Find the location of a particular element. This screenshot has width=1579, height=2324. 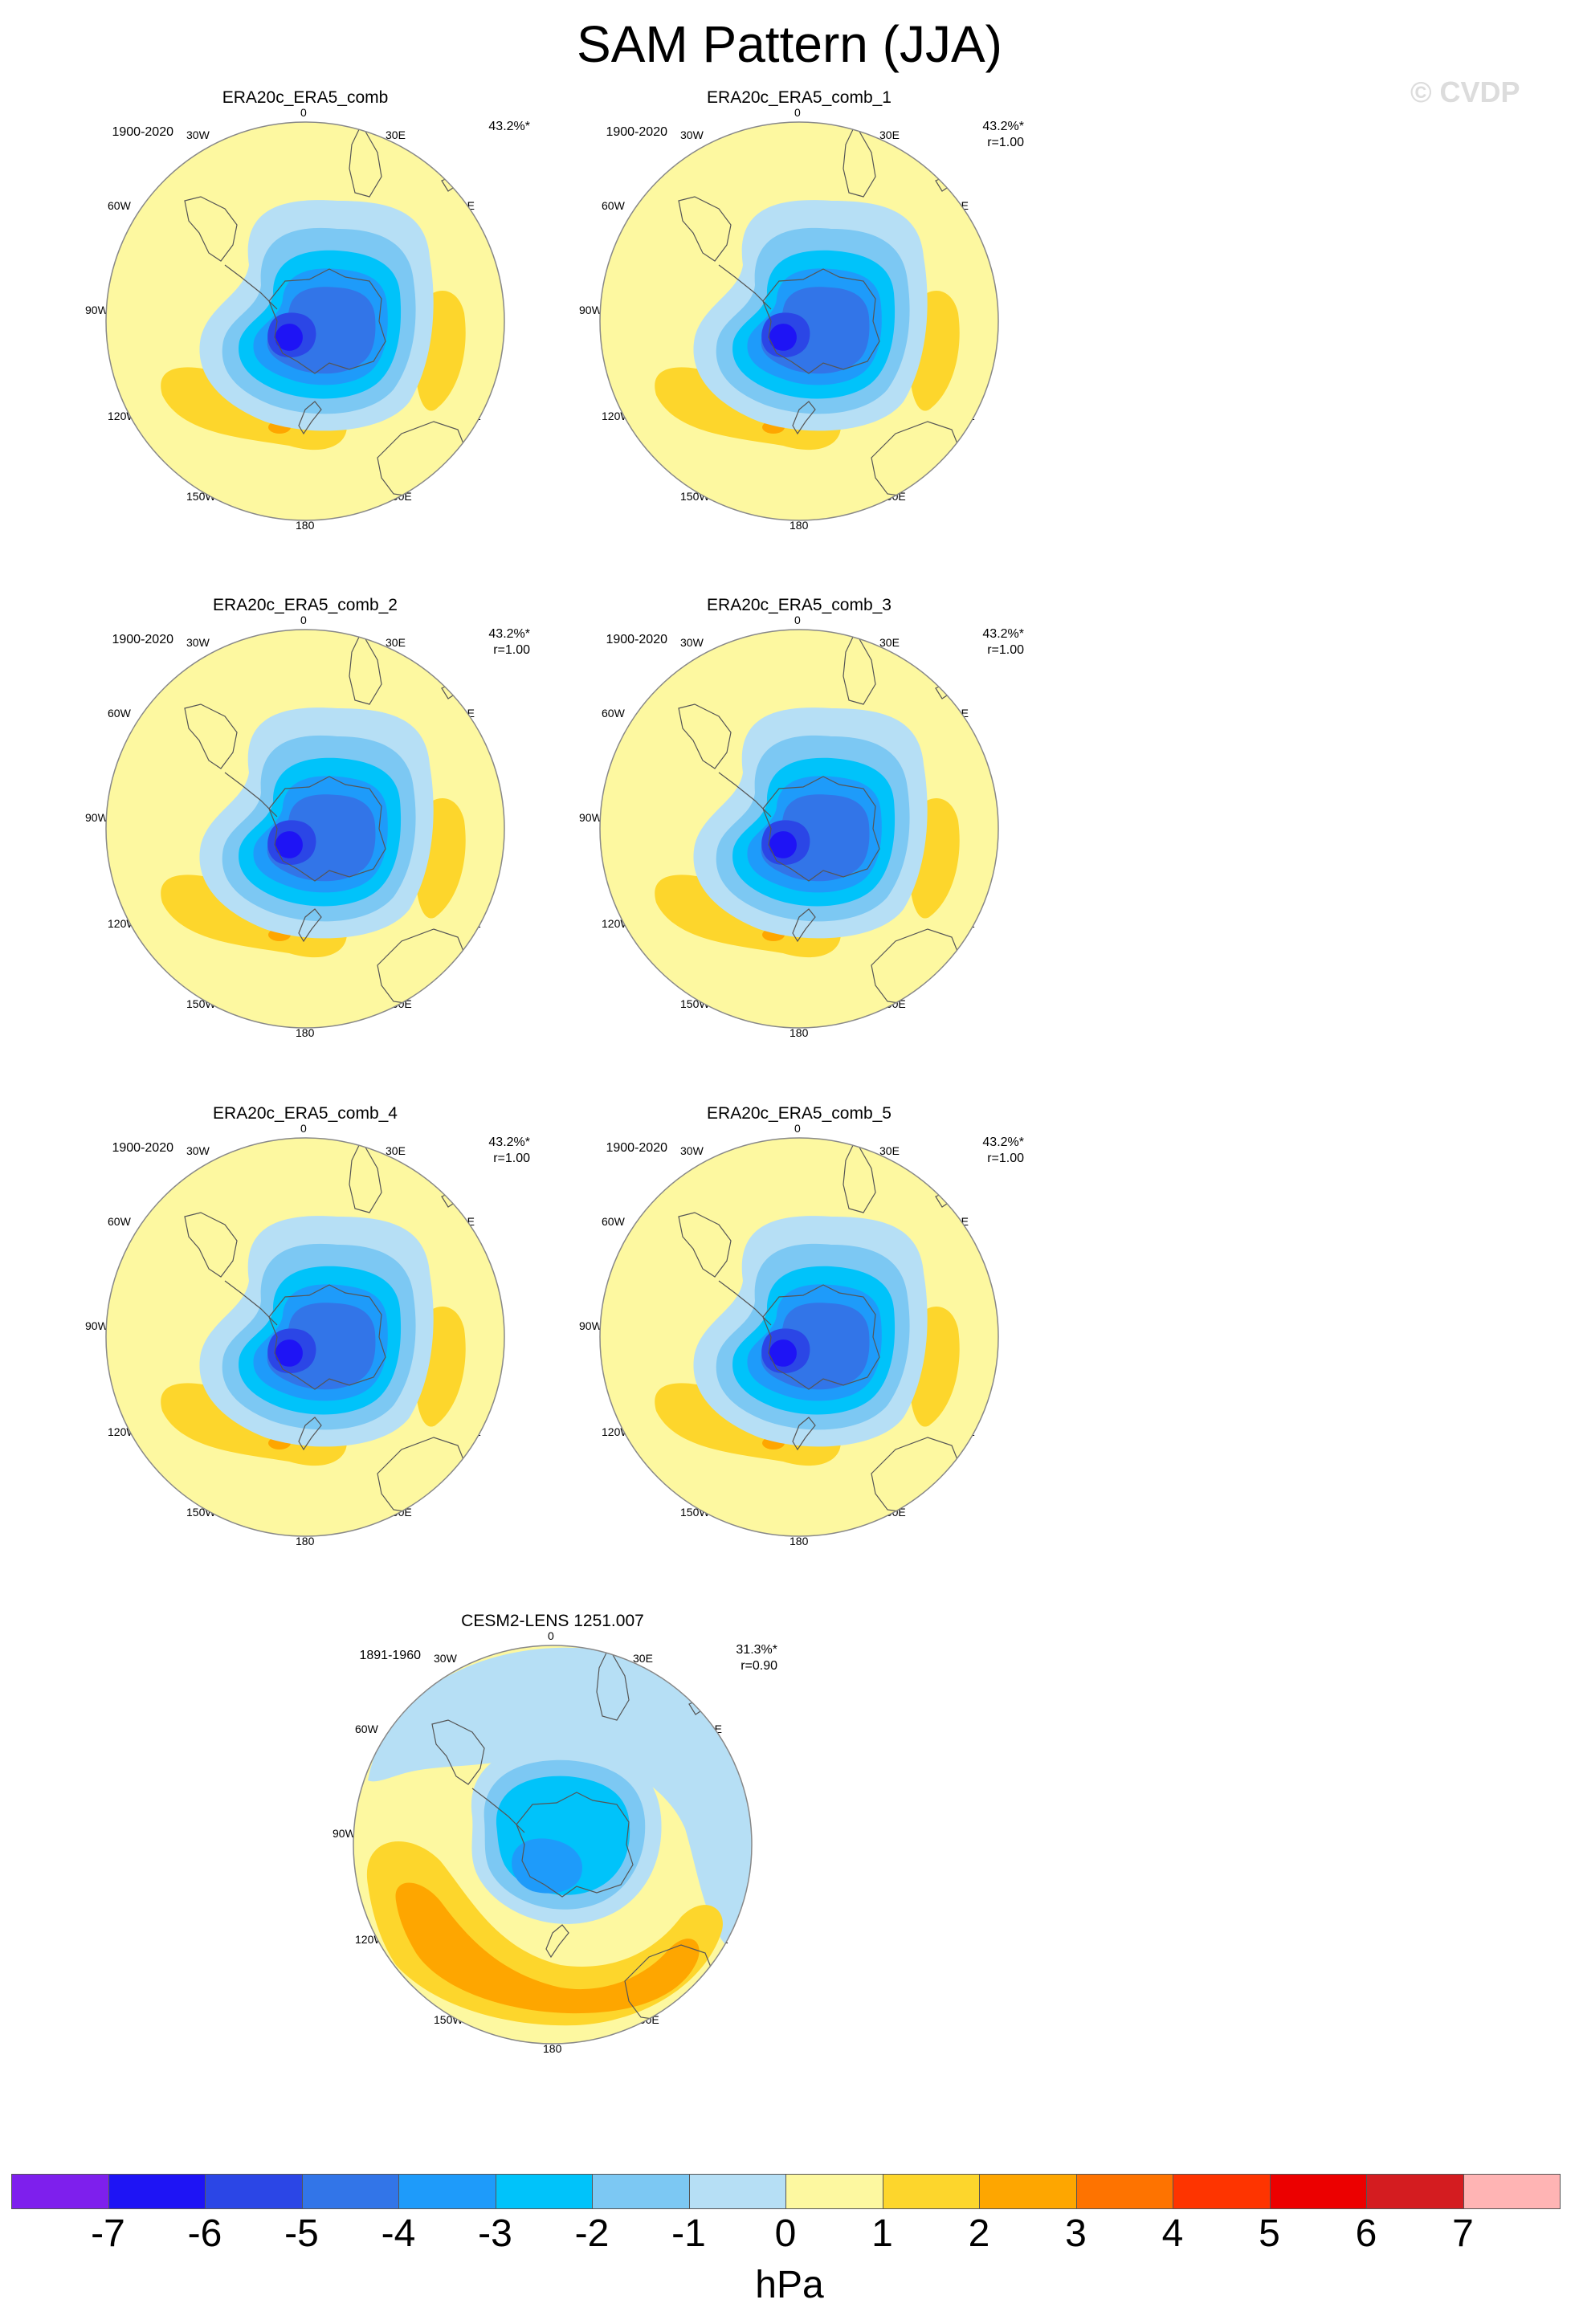

panel-title: ERA20c_ERA5_comb_2 is located at coordinates (305, 605).